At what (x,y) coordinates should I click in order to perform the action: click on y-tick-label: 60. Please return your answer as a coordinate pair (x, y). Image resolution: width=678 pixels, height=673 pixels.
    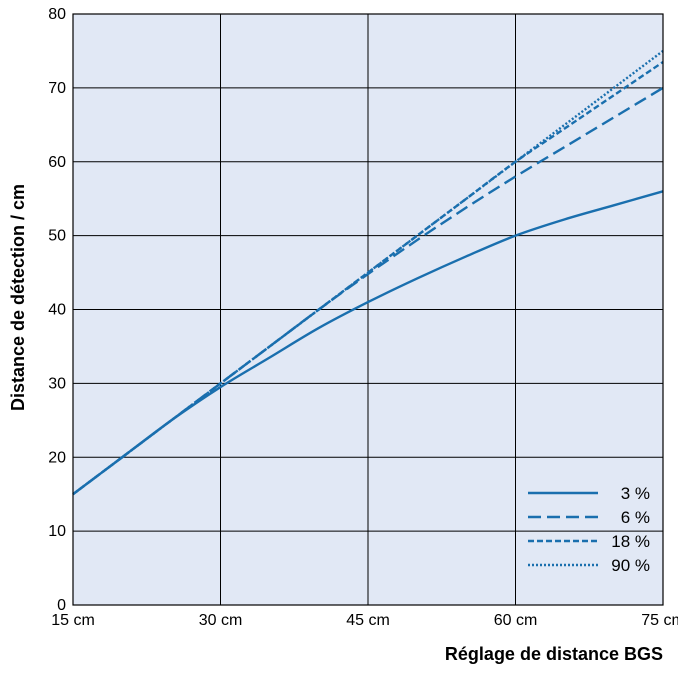
    Looking at the image, I should click on (57, 162).